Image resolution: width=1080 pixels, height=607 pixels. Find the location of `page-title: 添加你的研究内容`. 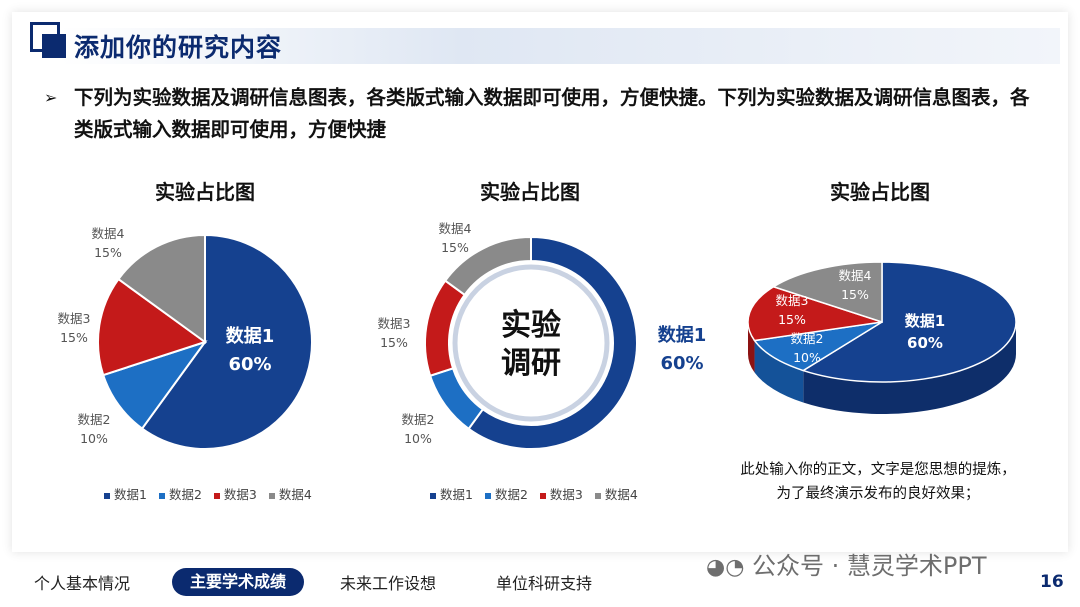

page-title: 添加你的研究内容 is located at coordinates (178, 47).